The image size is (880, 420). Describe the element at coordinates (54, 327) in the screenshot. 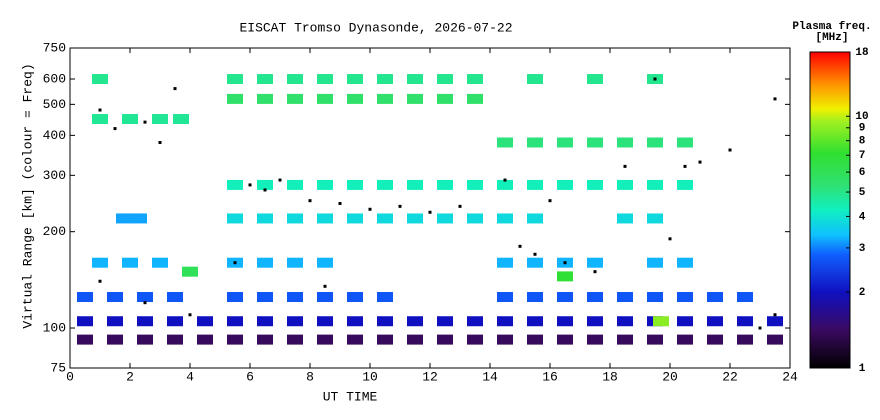

I see `y-tick-label: 100` at that location.